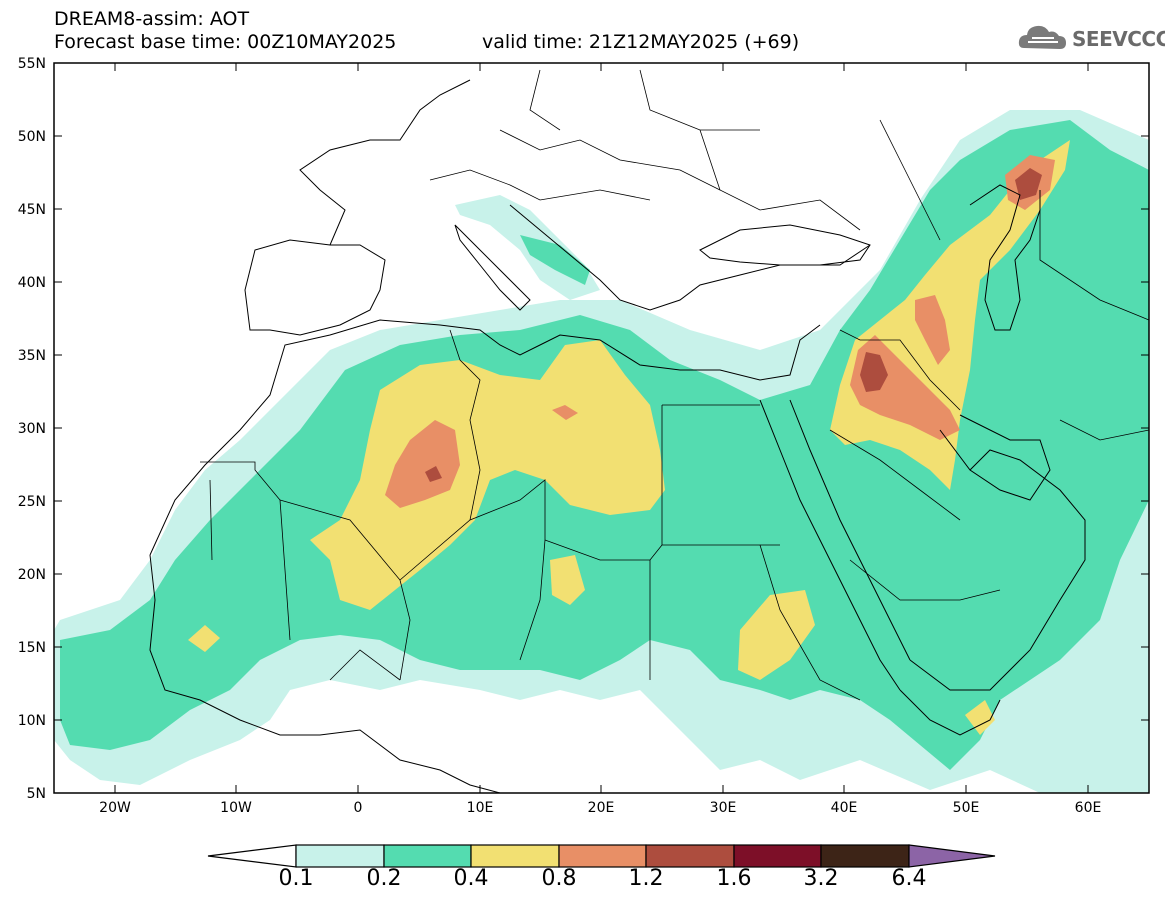 Image resolution: width=1165 pixels, height=905 pixels. I want to click on aot-level-1.2-caspian, so click(1028, 184).